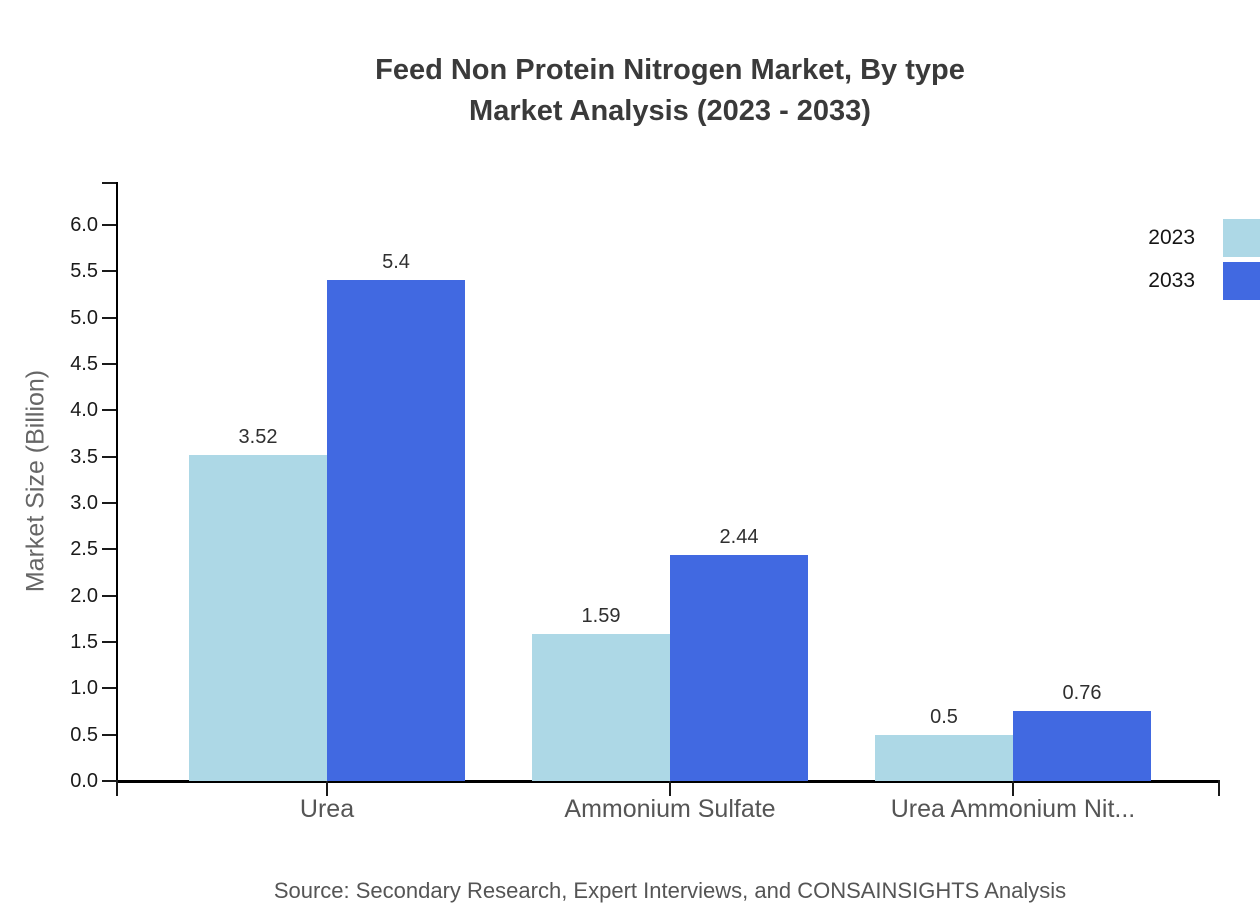  What do you see at coordinates (84, 502) in the screenshot?
I see `y-tick-label: 3.0` at bounding box center [84, 502].